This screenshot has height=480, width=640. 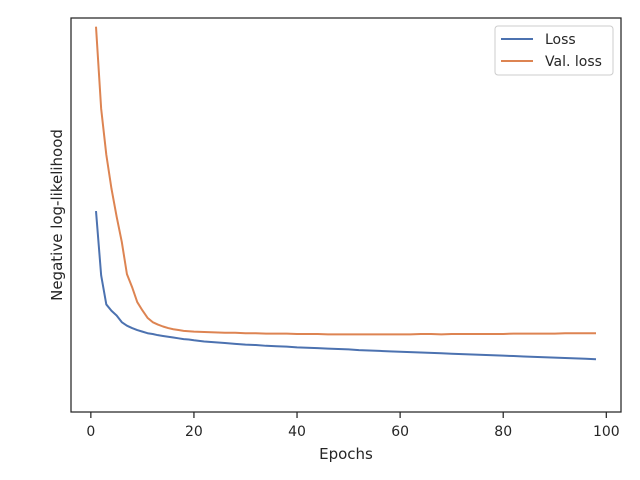 What do you see at coordinates (554, 50) in the screenshot?
I see `legend: Loss Val. loss` at bounding box center [554, 50].